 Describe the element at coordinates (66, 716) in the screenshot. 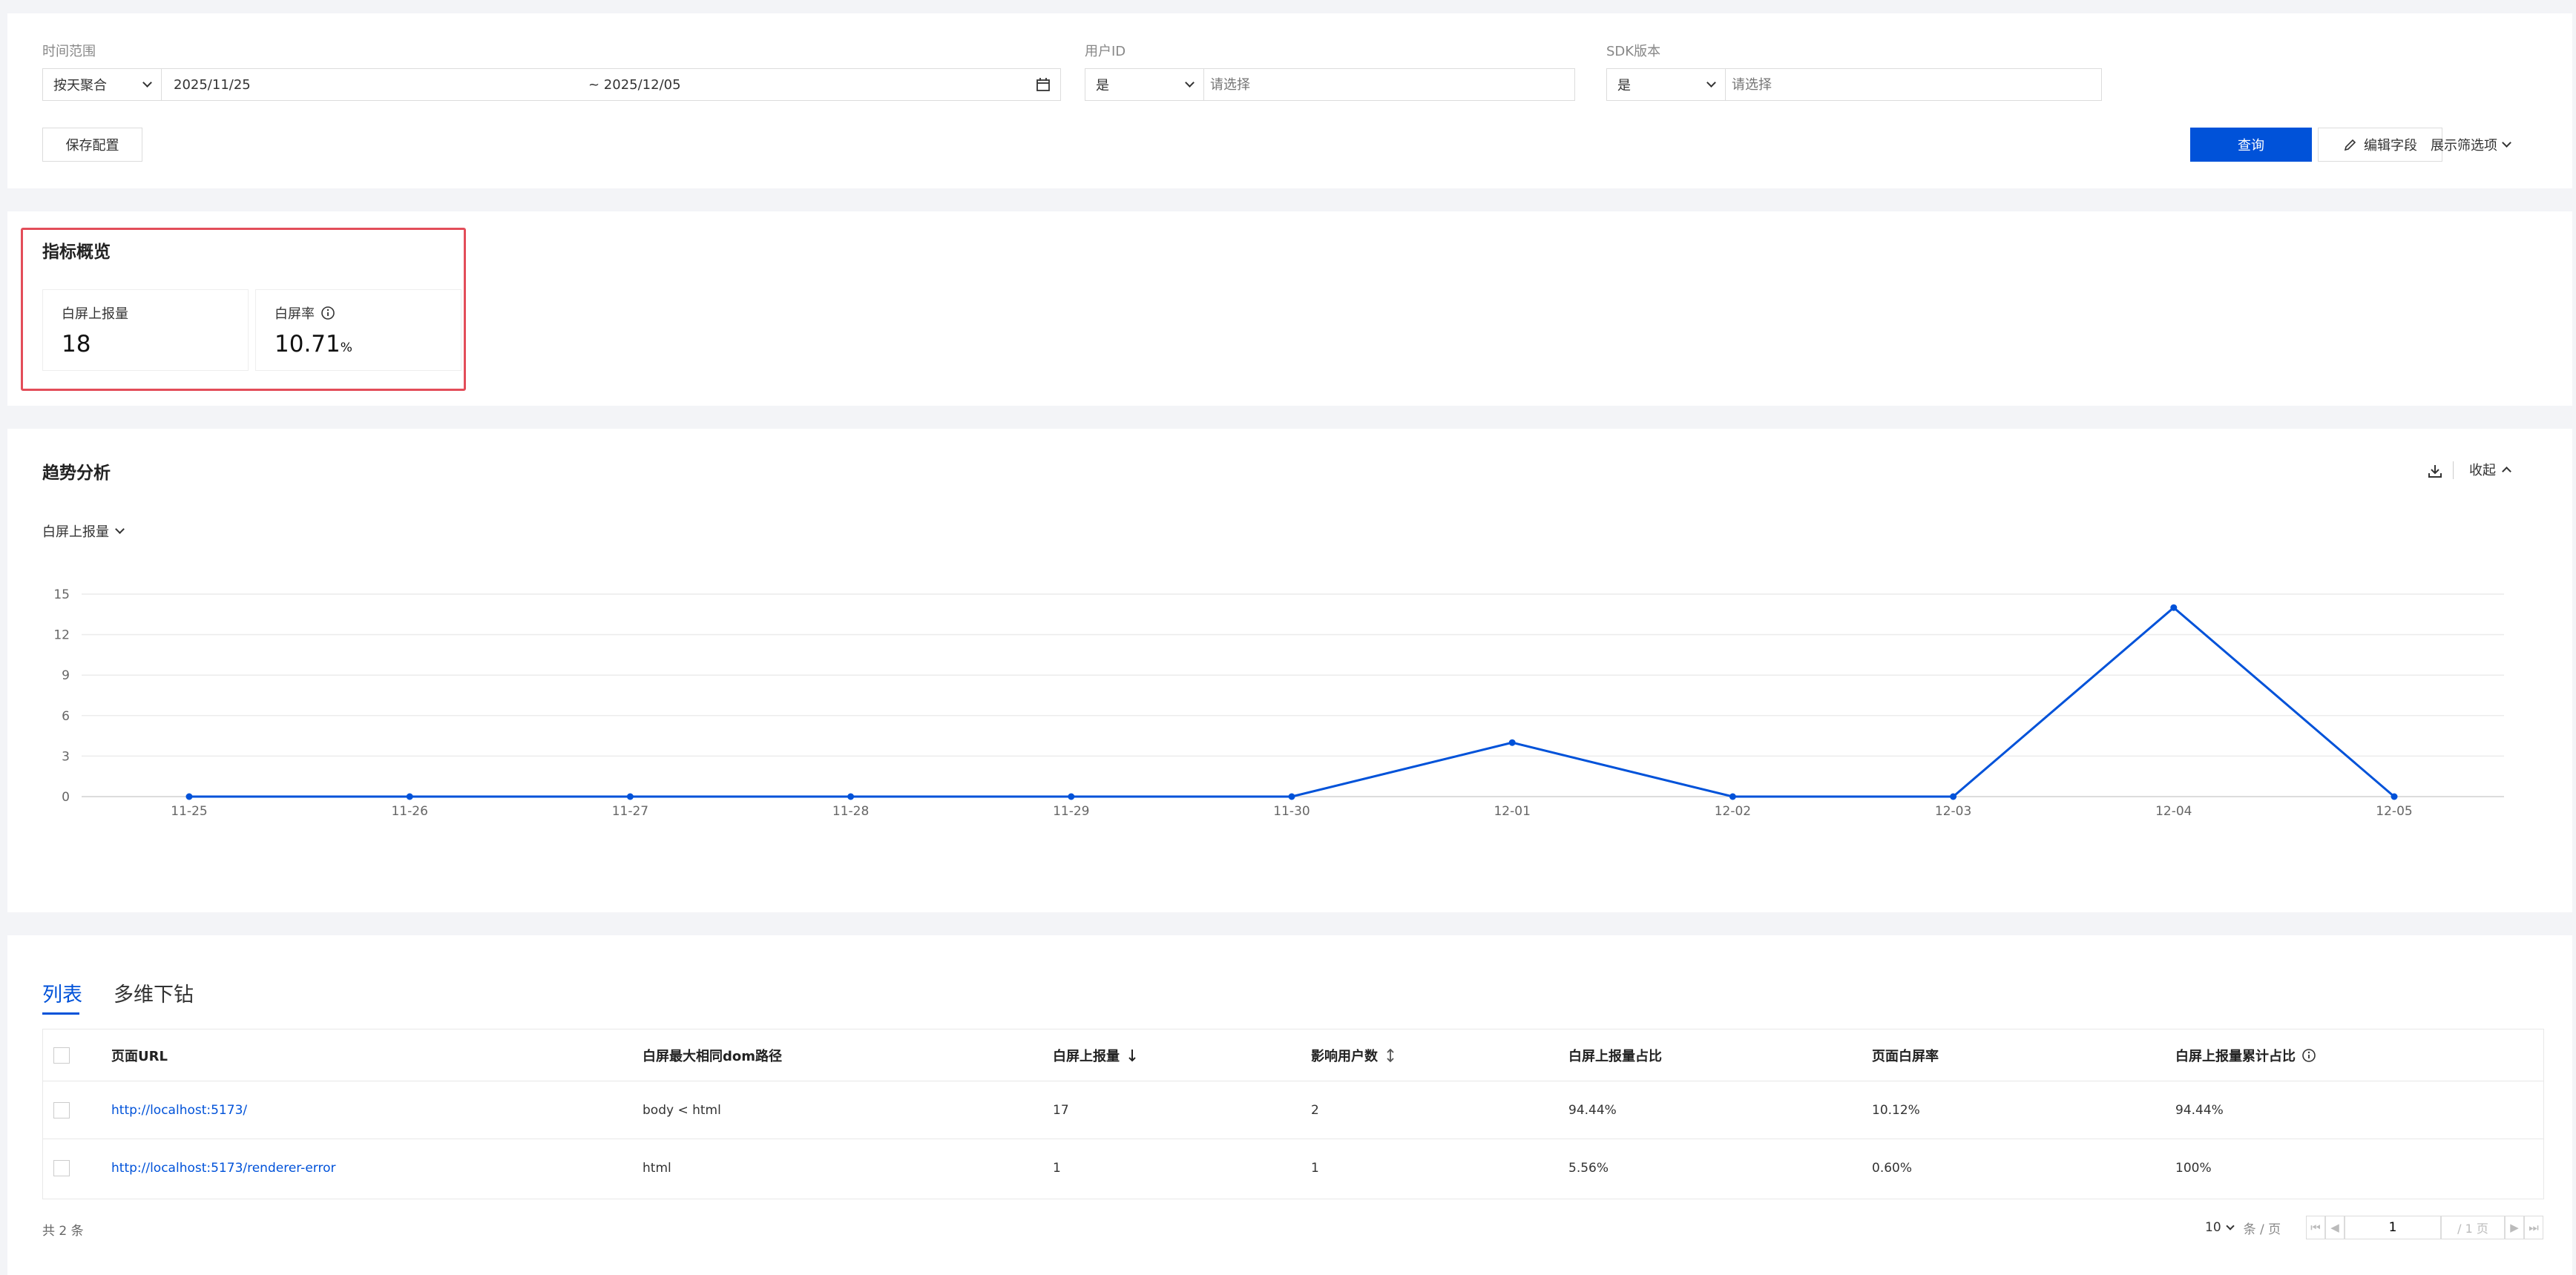

I see `y-tick-label: 6` at that location.